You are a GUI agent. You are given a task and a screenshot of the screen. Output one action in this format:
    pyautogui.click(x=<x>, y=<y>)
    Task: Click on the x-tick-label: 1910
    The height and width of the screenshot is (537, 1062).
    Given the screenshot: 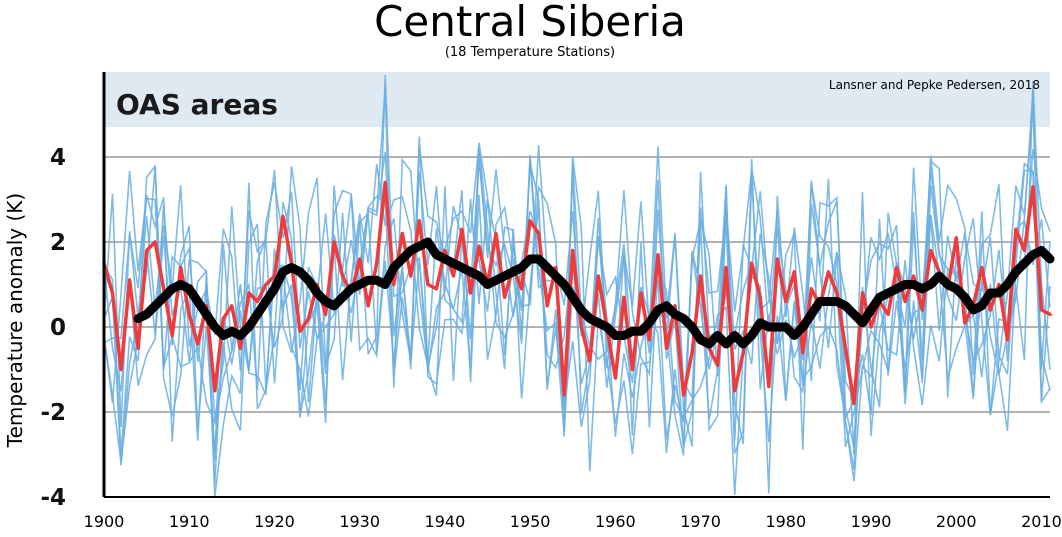 What is the action you would take?
    pyautogui.click(x=189, y=521)
    